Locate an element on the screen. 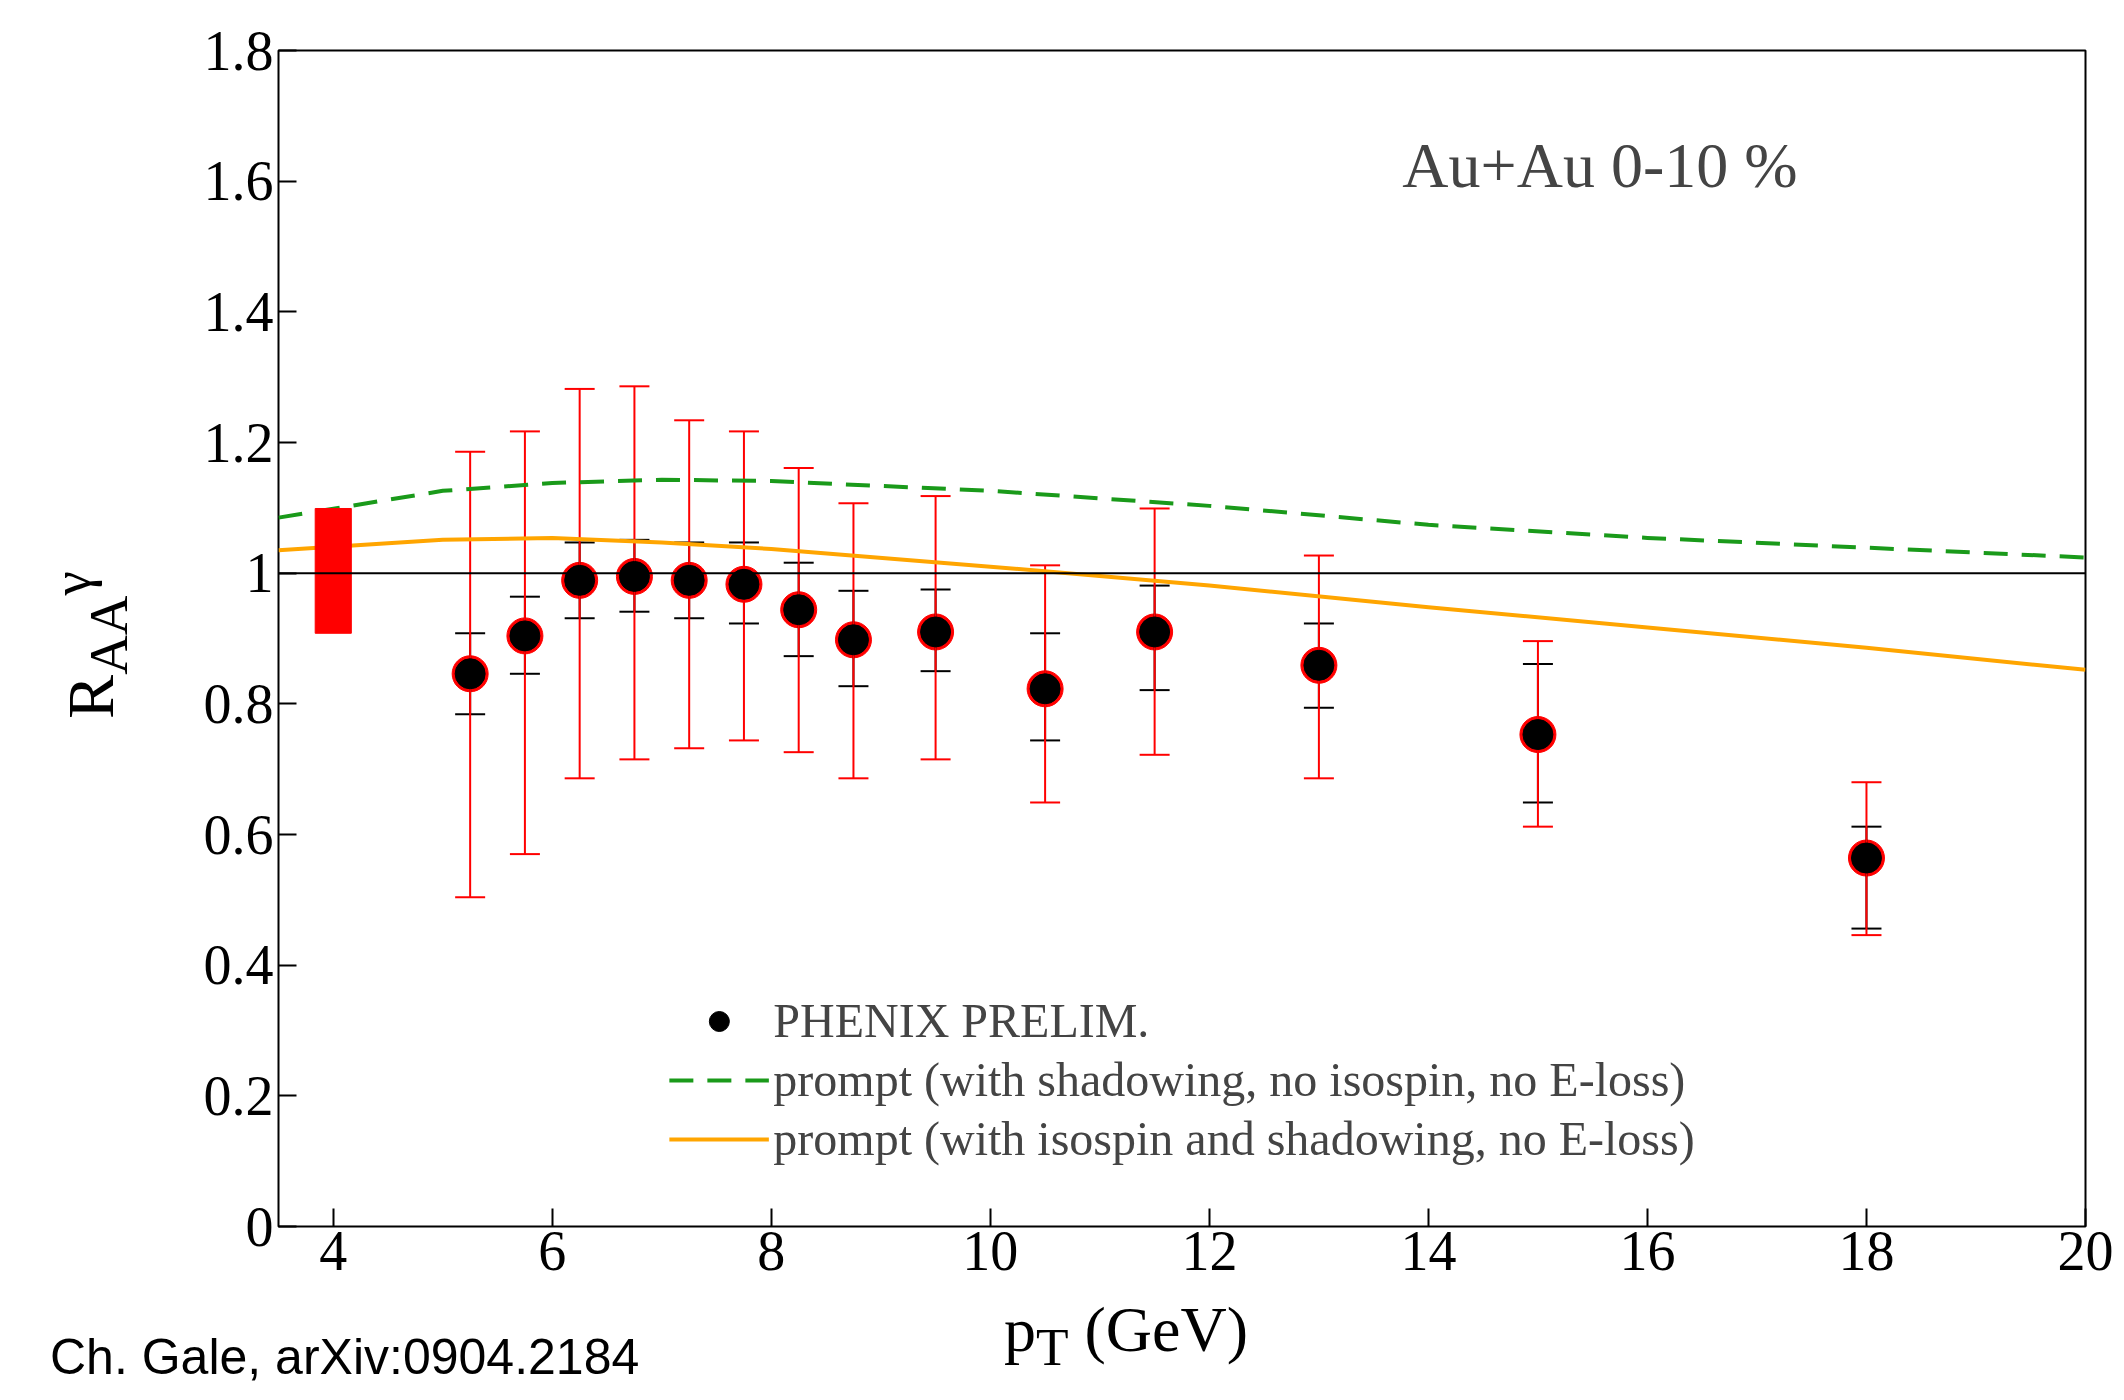 Image resolution: width=2124 pixels, height=1400 pixels. x-tick-label: 6 is located at coordinates (552, 1250).